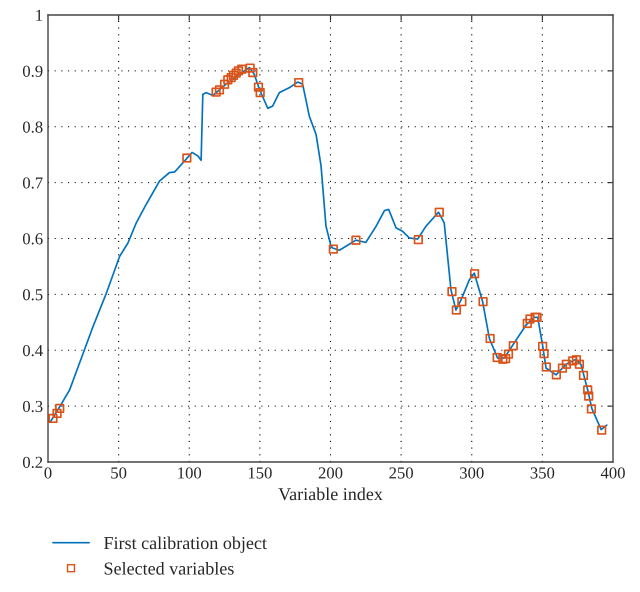 This screenshot has width=640, height=592. I want to click on x-tick-label: 50, so click(118, 473).